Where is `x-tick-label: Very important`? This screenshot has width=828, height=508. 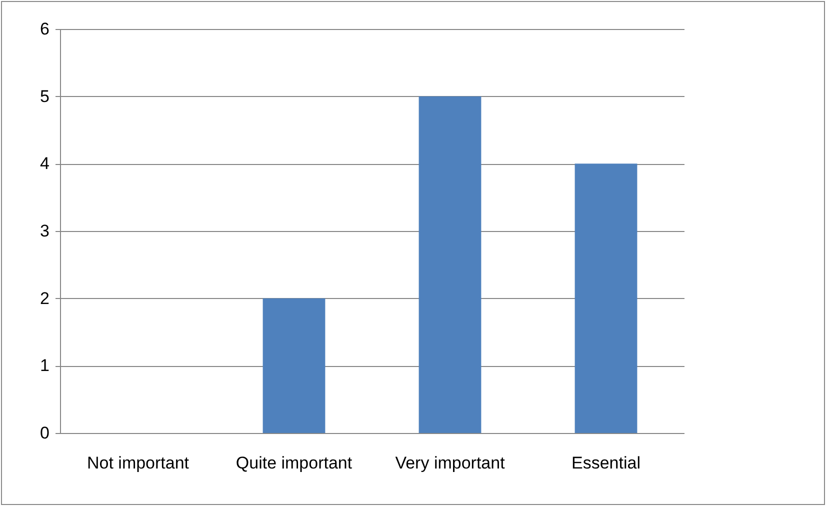
x-tick-label: Very important is located at coordinates (450, 463).